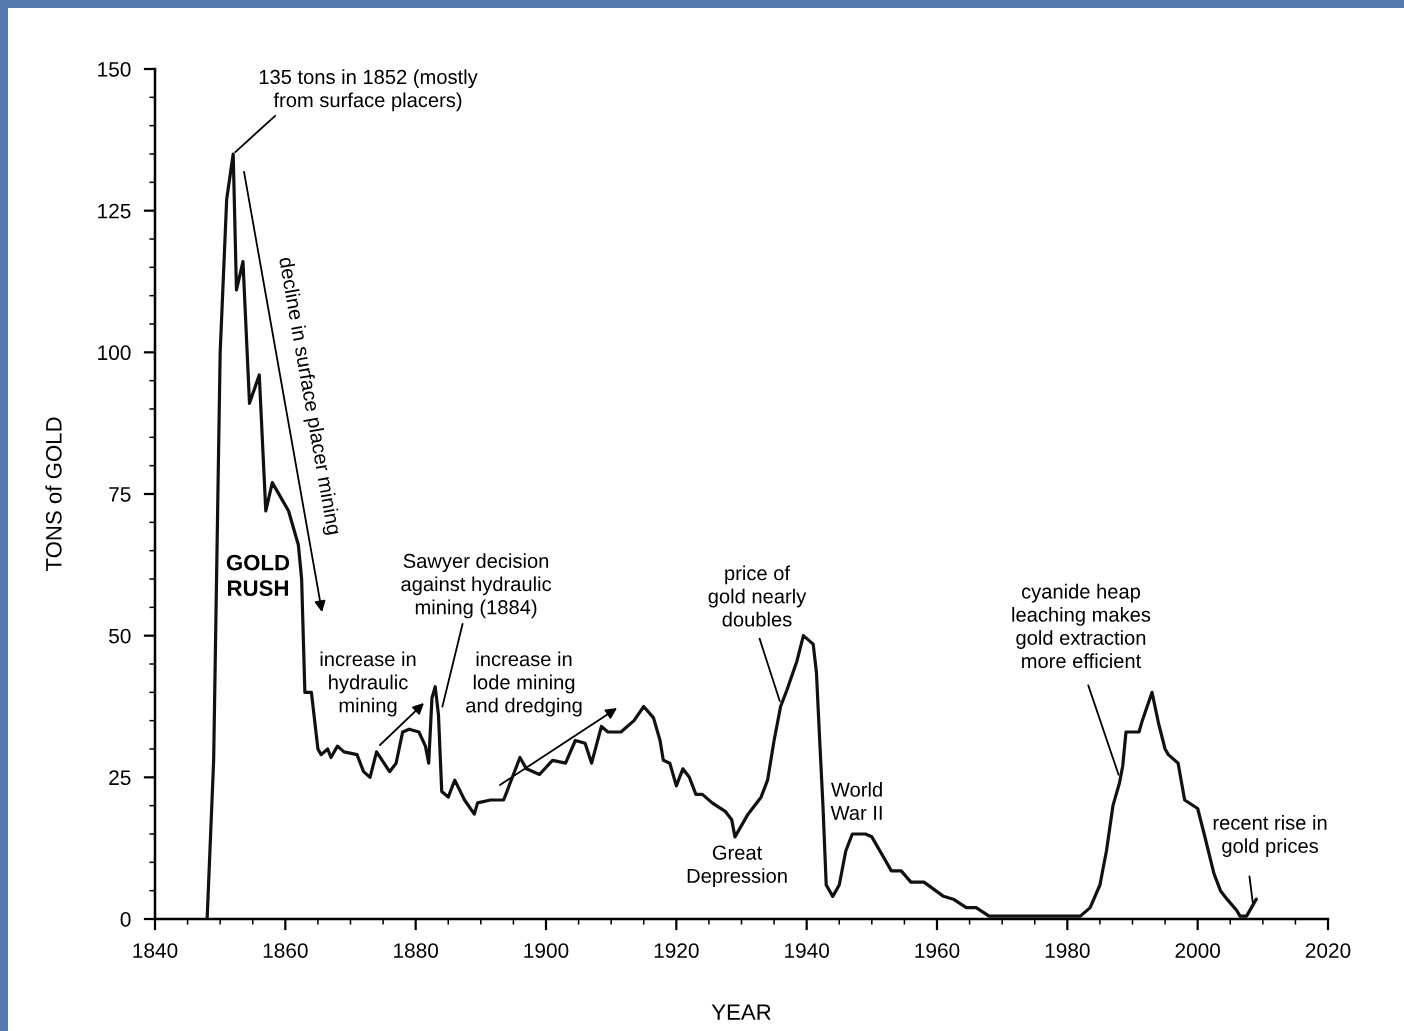 This screenshot has width=1404, height=1031. Describe the element at coordinates (258, 575) in the screenshot. I see `annotation: GOLD RUSH` at that location.